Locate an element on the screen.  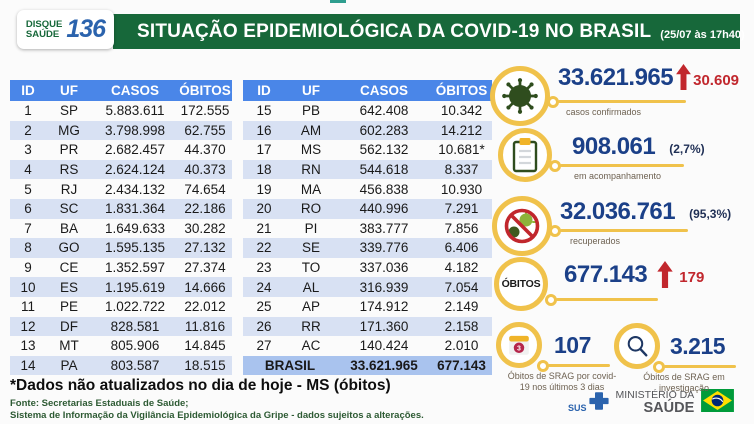
table-cell: 22 is located at coordinates (264, 248).